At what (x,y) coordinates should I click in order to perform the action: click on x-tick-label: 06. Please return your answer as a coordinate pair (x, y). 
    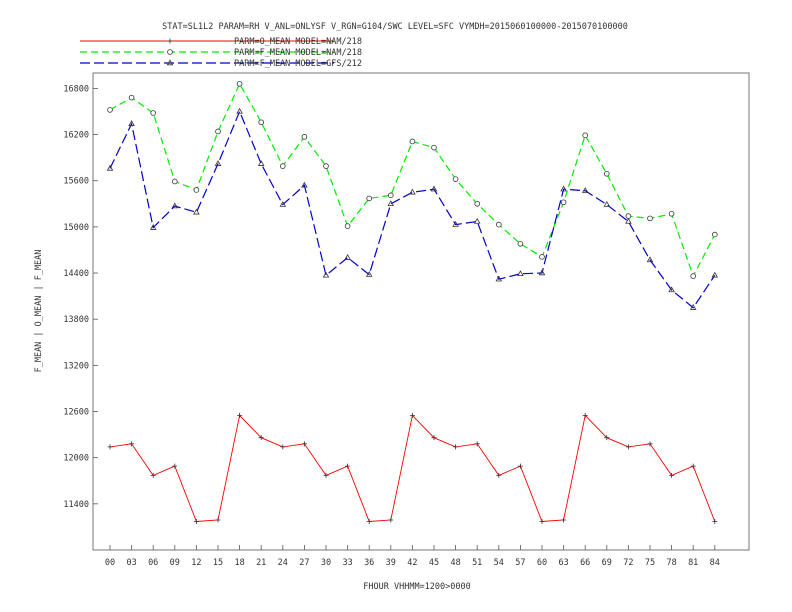
    Looking at the image, I should click on (153, 563).